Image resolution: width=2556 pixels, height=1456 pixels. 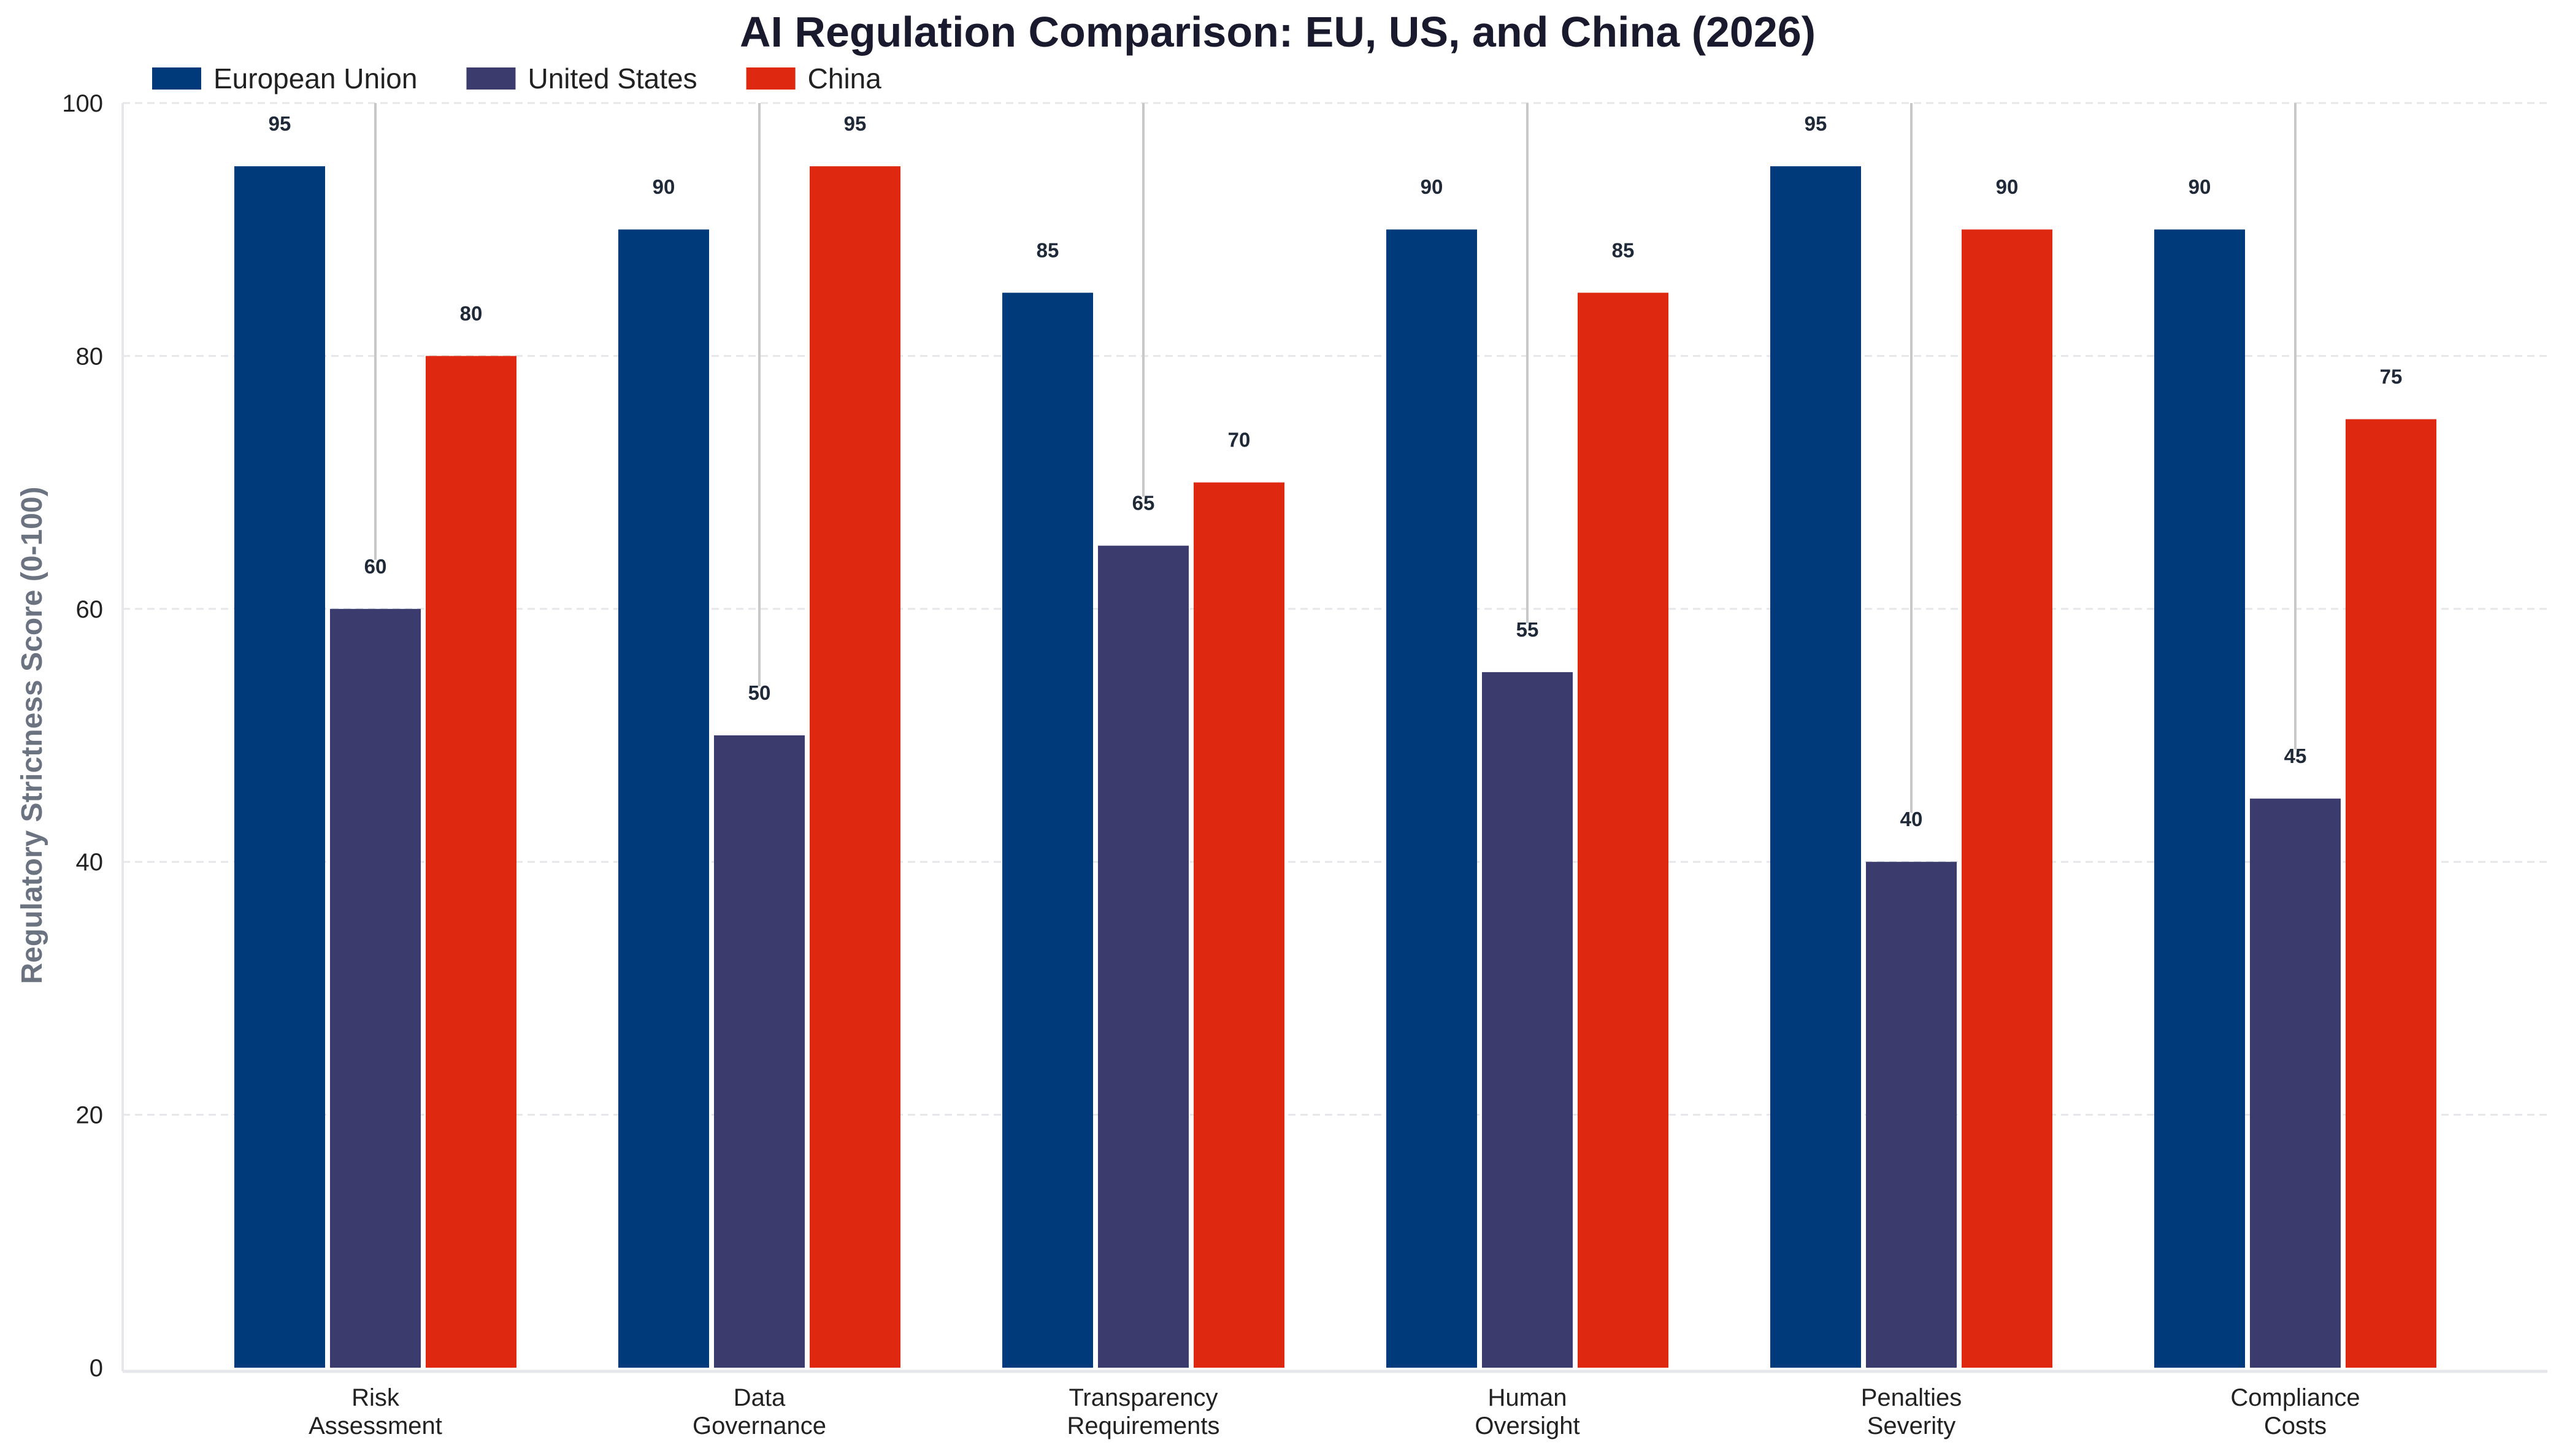 I want to click on legend-label: United States, so click(x=612, y=78).